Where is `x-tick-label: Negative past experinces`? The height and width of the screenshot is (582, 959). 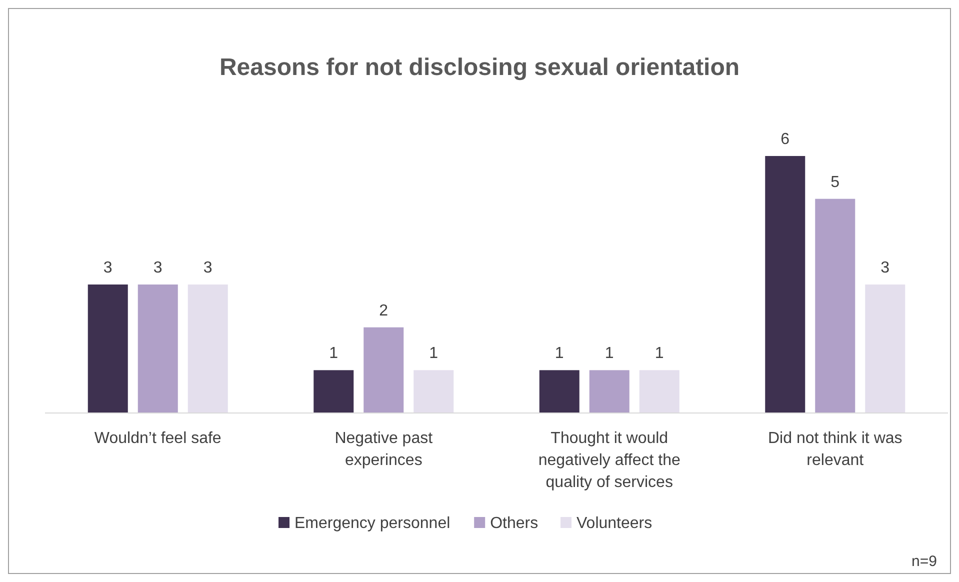
x-tick-label: Negative past experinces is located at coordinates (384, 449).